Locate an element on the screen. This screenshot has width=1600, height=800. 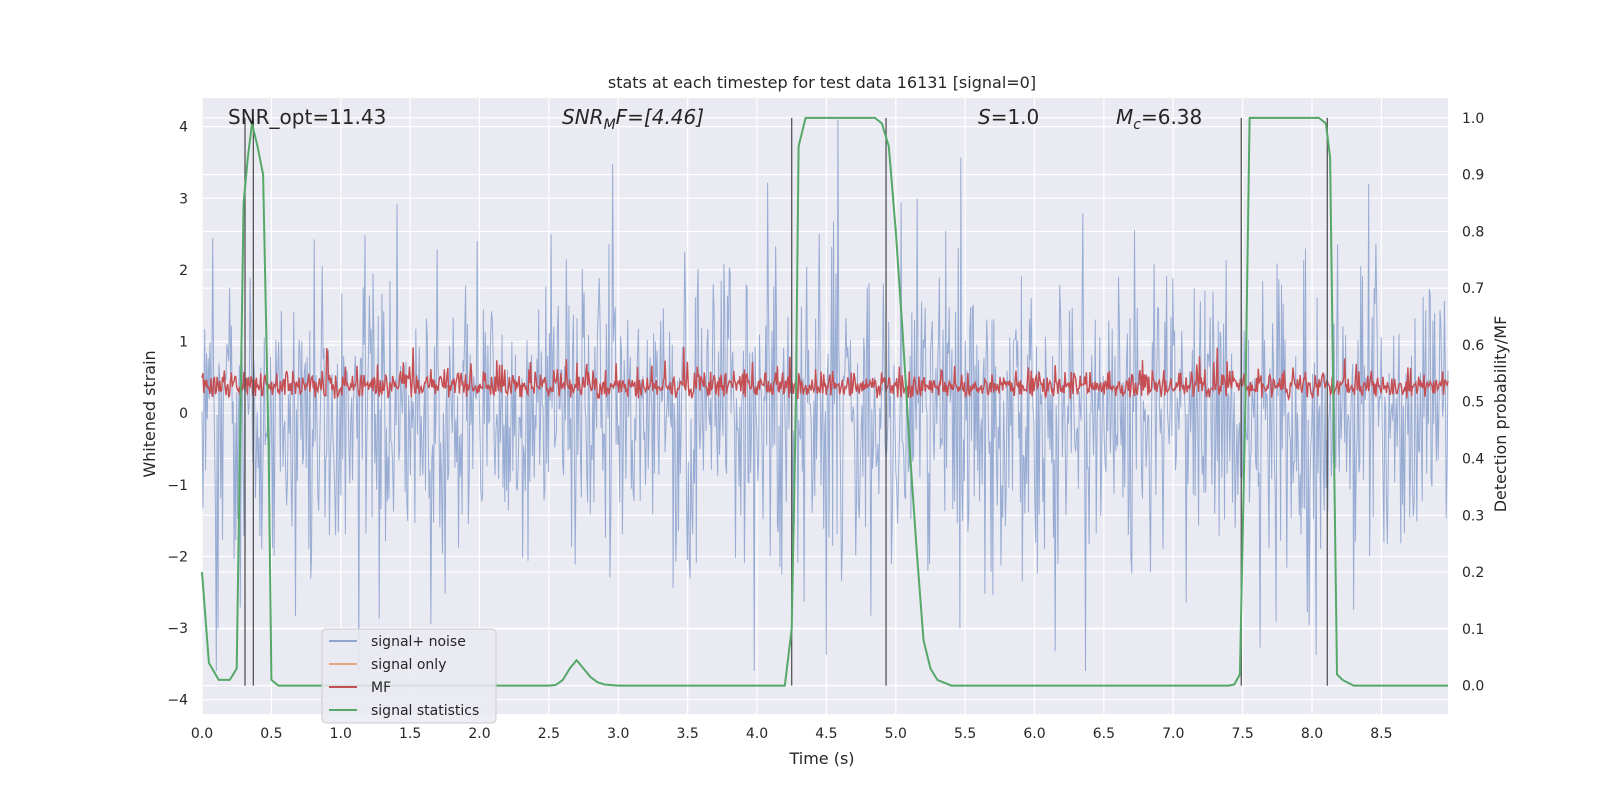
legend-label-mf: MF is located at coordinates (381, 688).